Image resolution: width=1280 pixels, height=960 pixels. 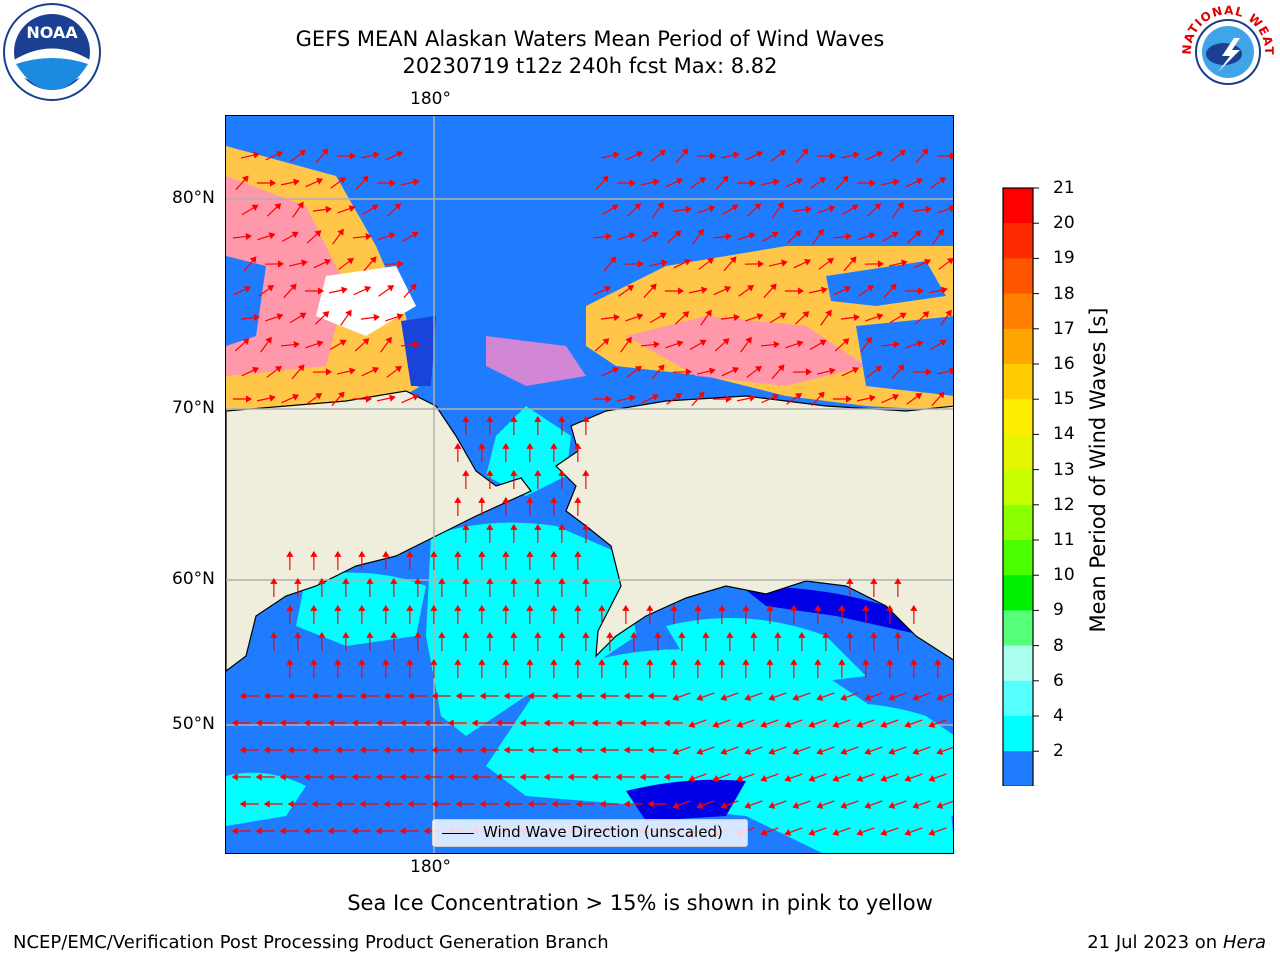 I want to click on colorbar-tick-label: 13, so click(x=1064, y=469).